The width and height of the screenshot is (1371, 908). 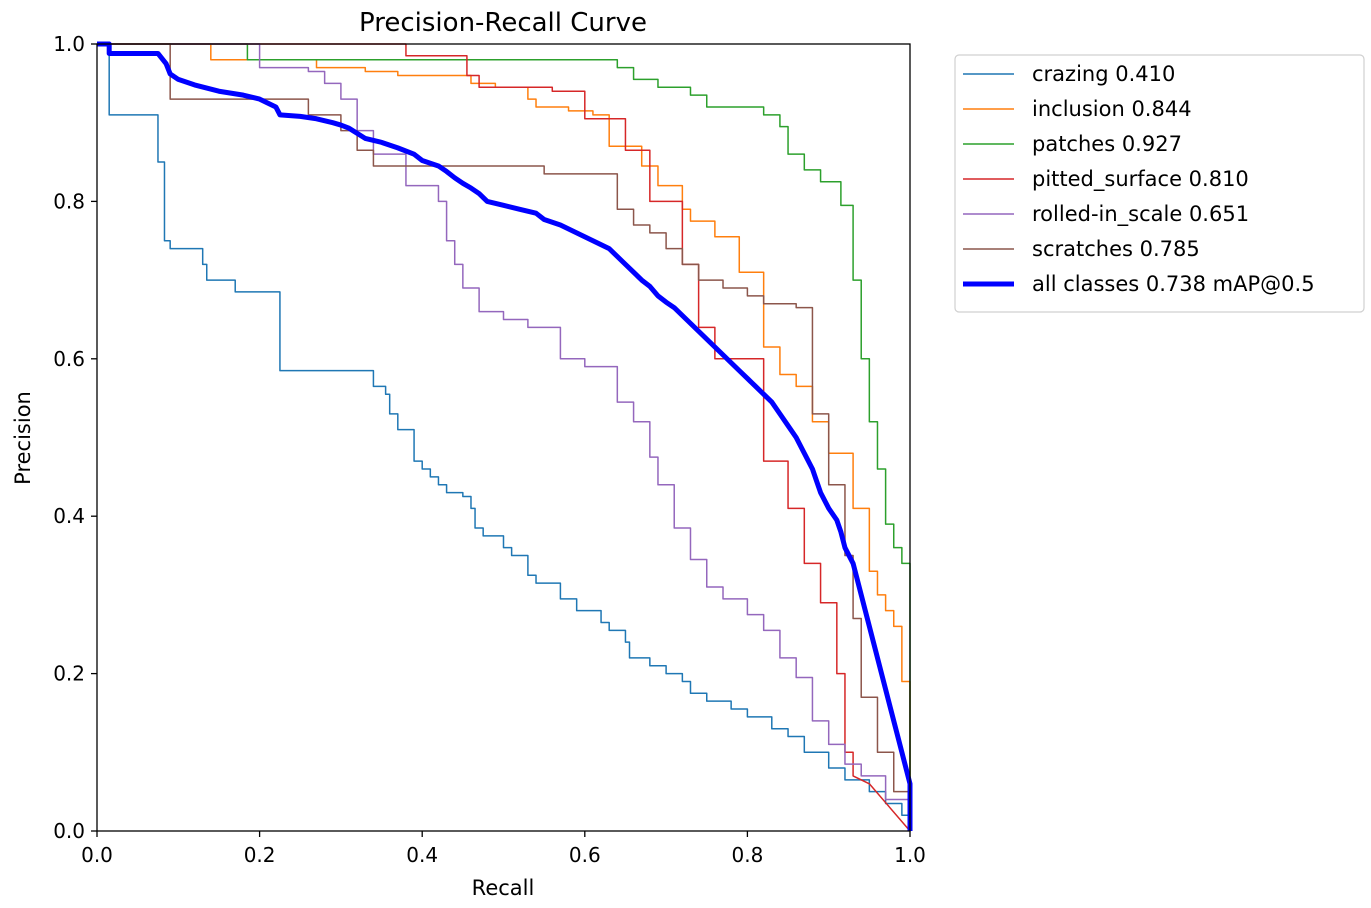 I want to click on x-tick-label: 0.4, so click(x=422, y=855).